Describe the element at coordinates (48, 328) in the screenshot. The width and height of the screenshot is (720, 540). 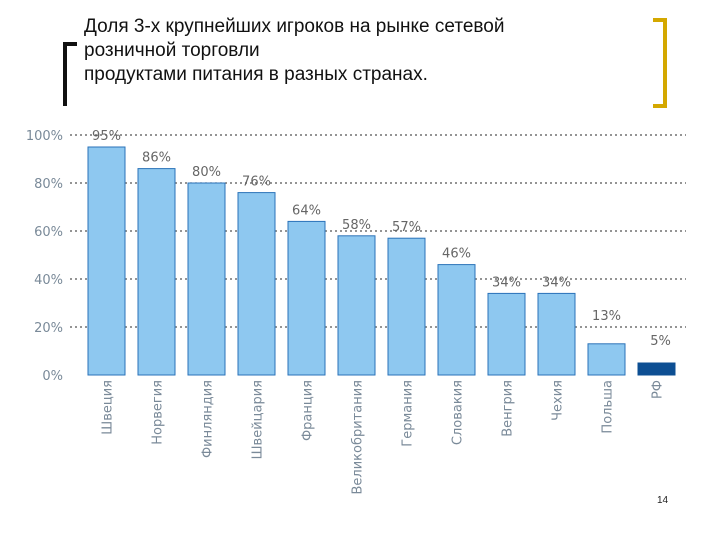
I see `y-tick-label: 20%` at that location.